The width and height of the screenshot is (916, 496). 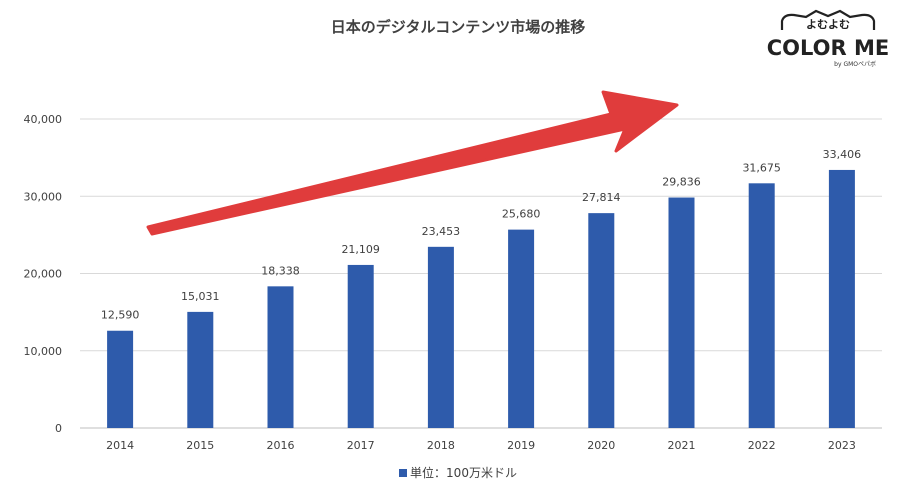 I want to click on legend: 単位：100万米ドル, so click(x=458, y=472).